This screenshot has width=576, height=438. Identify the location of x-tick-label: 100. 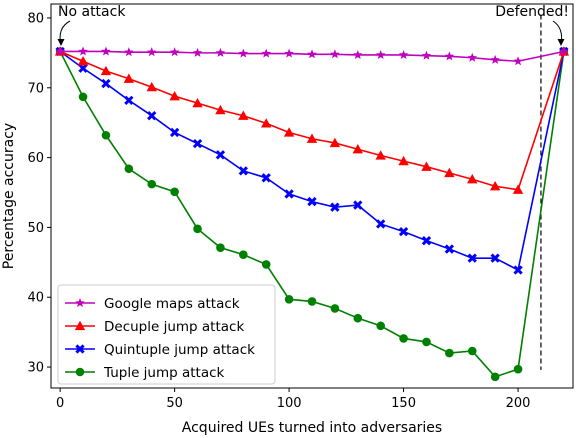
(289, 403).